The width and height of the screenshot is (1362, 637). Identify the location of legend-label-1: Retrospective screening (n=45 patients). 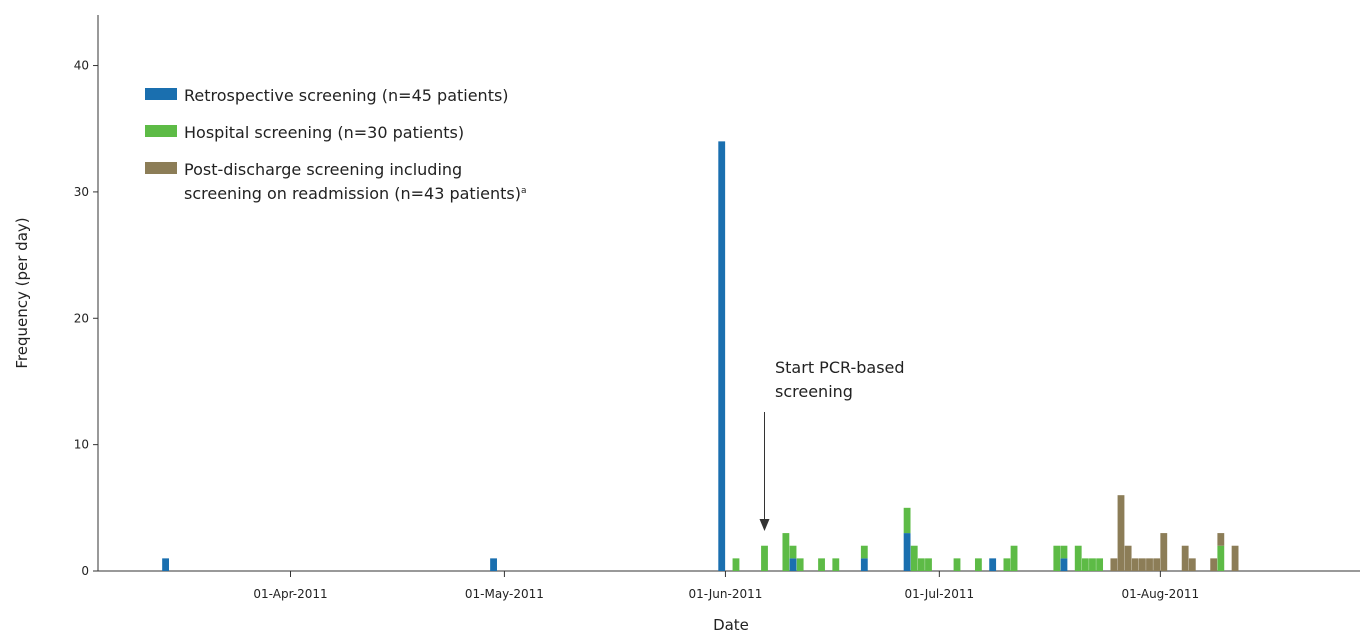
(346, 95).